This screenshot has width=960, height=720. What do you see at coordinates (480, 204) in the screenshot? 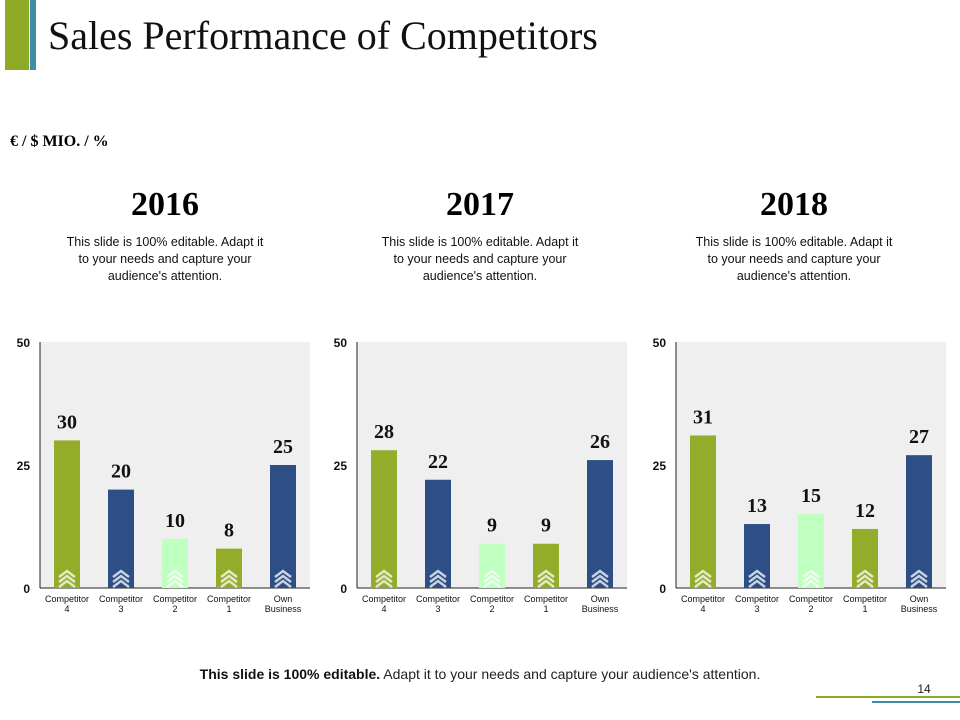
I see `year-heading-2017: 2017` at bounding box center [480, 204].